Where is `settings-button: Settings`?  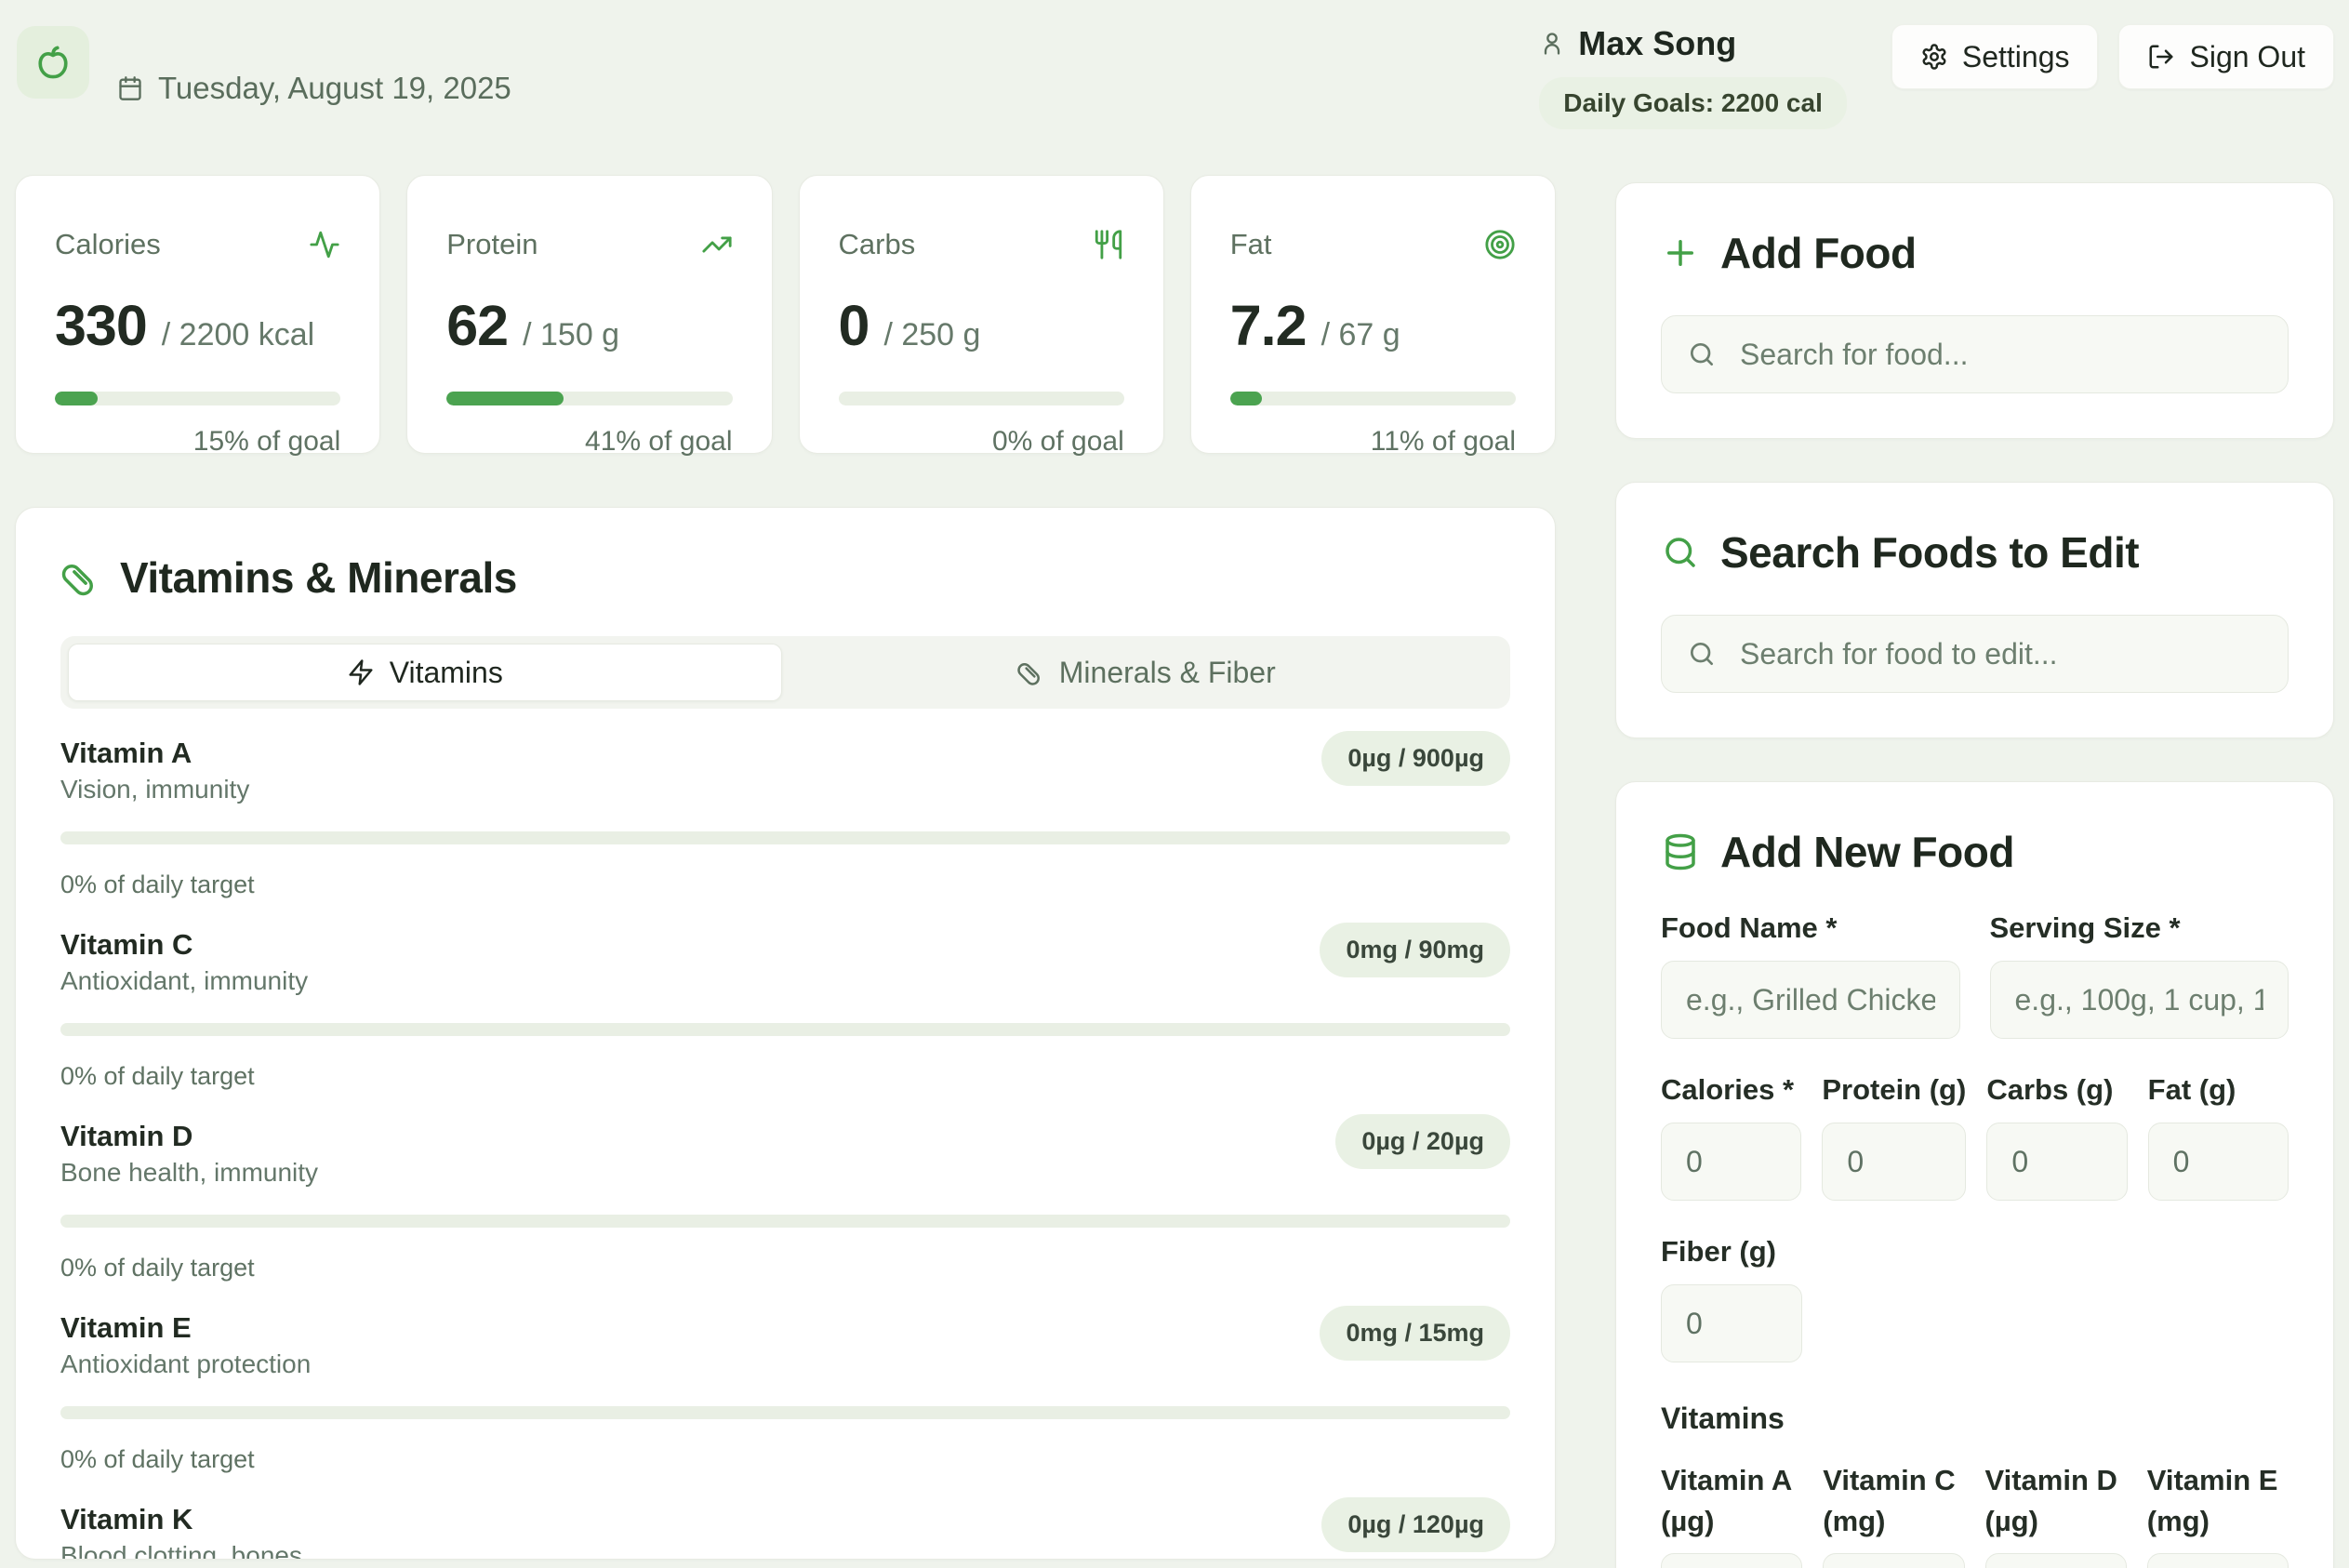
settings-button: Settings is located at coordinates (1995, 56).